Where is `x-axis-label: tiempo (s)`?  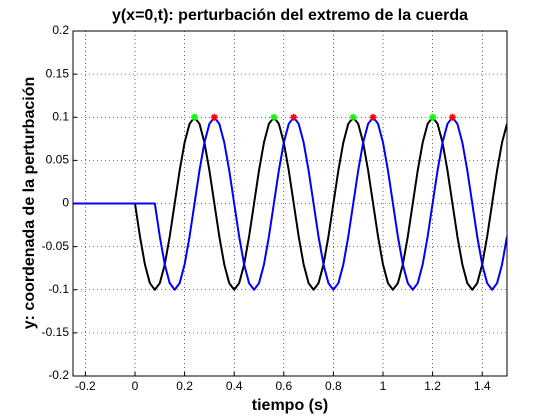
x-axis-label: tiempo (s) is located at coordinates (290, 405).